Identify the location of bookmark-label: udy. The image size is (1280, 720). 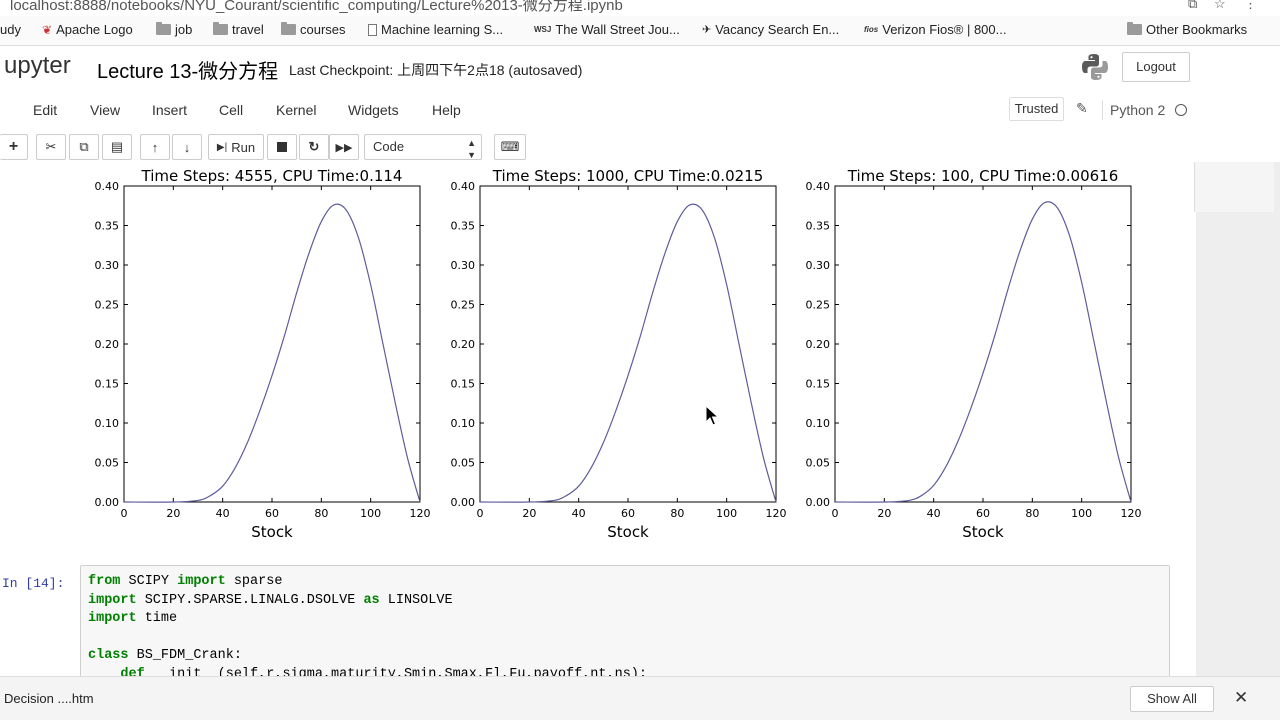
(10, 29).